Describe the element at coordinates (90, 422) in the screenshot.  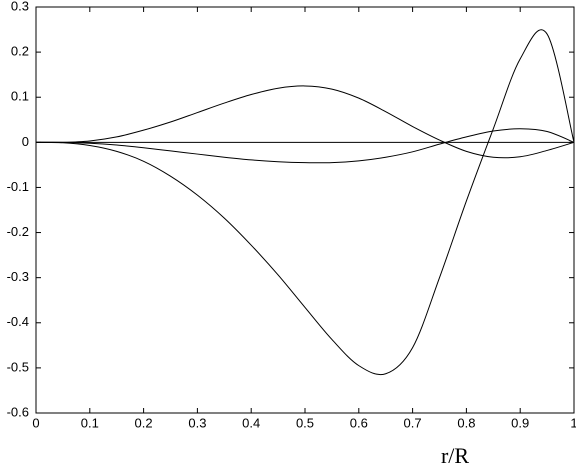
I see `x-tick-label: 0.1` at that location.